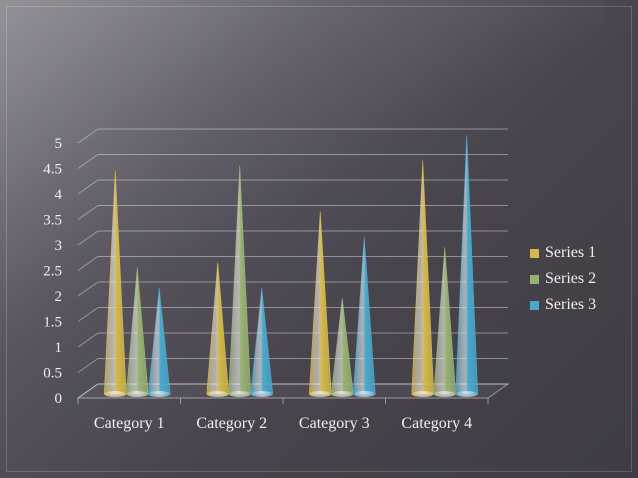 The image size is (638, 478). What do you see at coordinates (59, 246) in the screenshot?
I see `y-tick-label: 3` at bounding box center [59, 246].